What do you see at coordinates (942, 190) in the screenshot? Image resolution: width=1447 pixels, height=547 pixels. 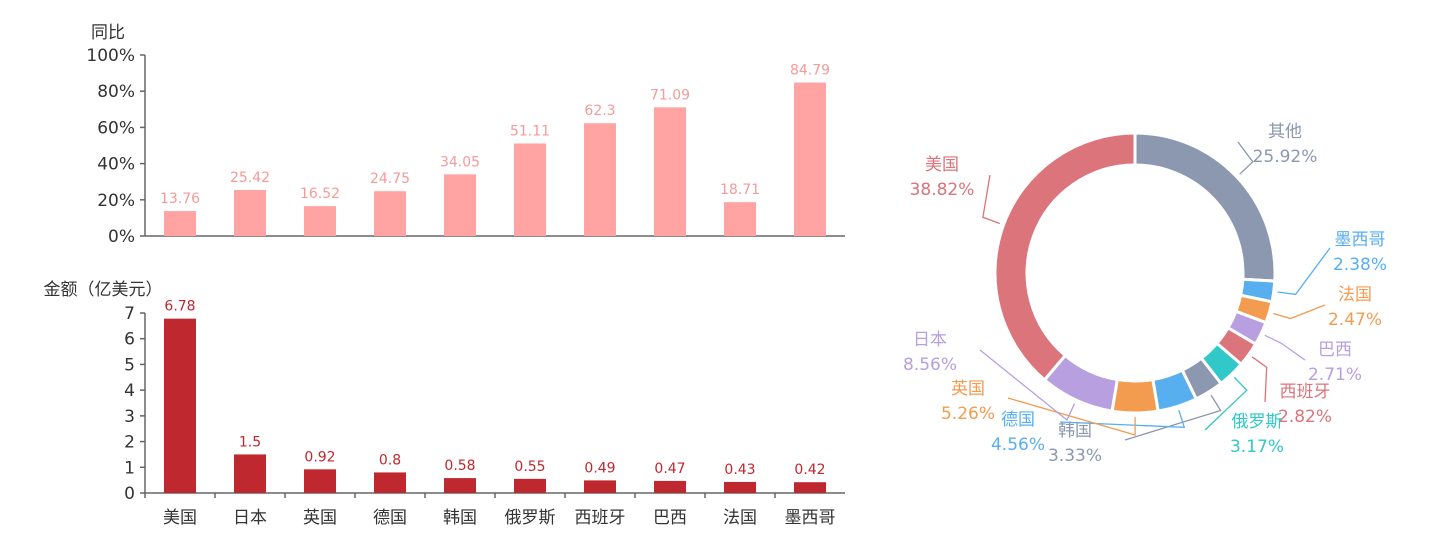 I see `donut-slice-percent: 38.82%` at bounding box center [942, 190].